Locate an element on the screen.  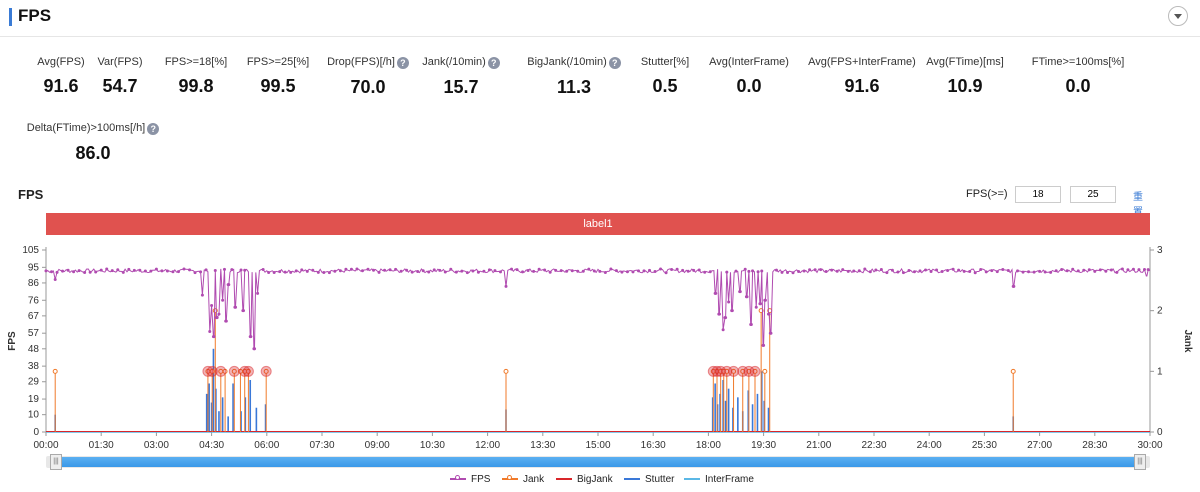
metric-7: Stutter[%] 0.5 is located at coordinates (665, 76).